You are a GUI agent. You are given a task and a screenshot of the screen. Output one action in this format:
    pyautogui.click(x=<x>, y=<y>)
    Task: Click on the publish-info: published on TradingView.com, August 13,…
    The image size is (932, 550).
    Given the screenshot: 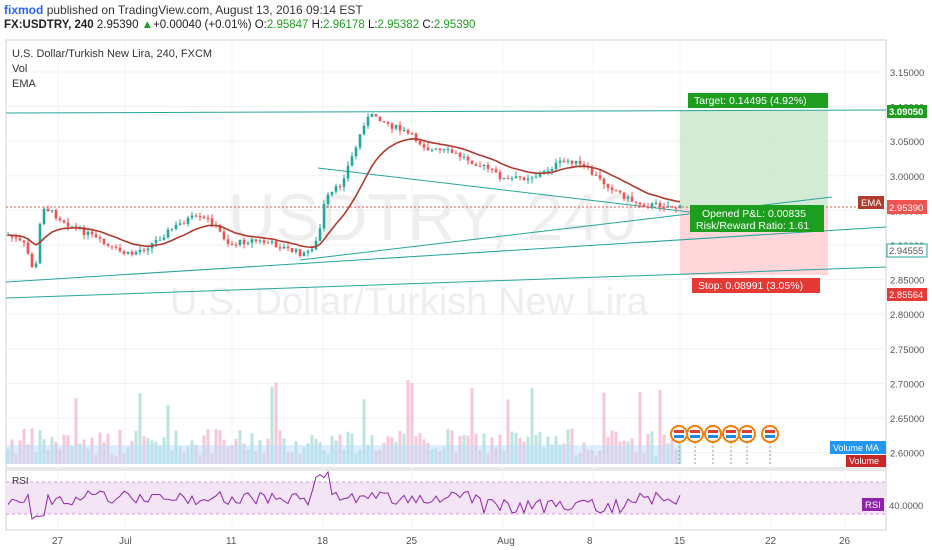 What is the action you would take?
    pyautogui.click(x=204, y=10)
    